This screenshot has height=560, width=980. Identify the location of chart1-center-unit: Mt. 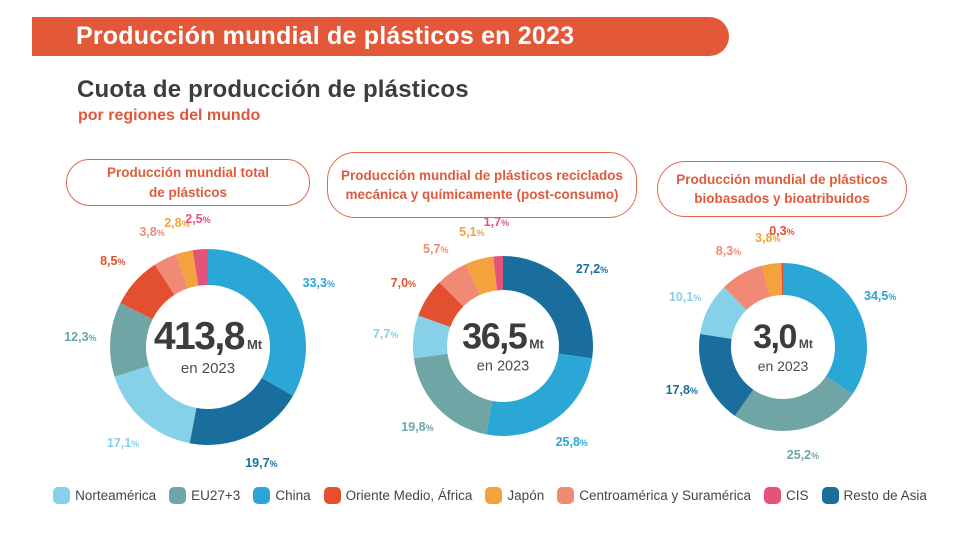
(254, 344).